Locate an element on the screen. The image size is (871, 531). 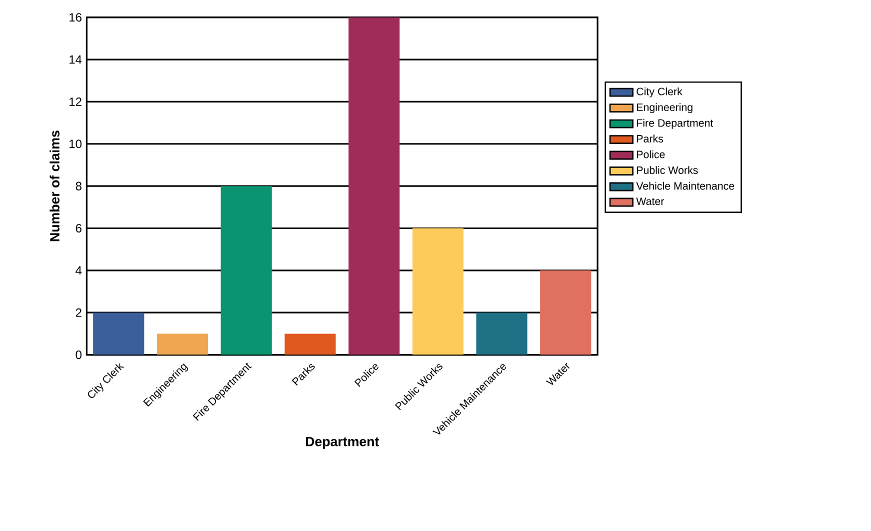
y-tick-label: 4 is located at coordinates (79, 270).